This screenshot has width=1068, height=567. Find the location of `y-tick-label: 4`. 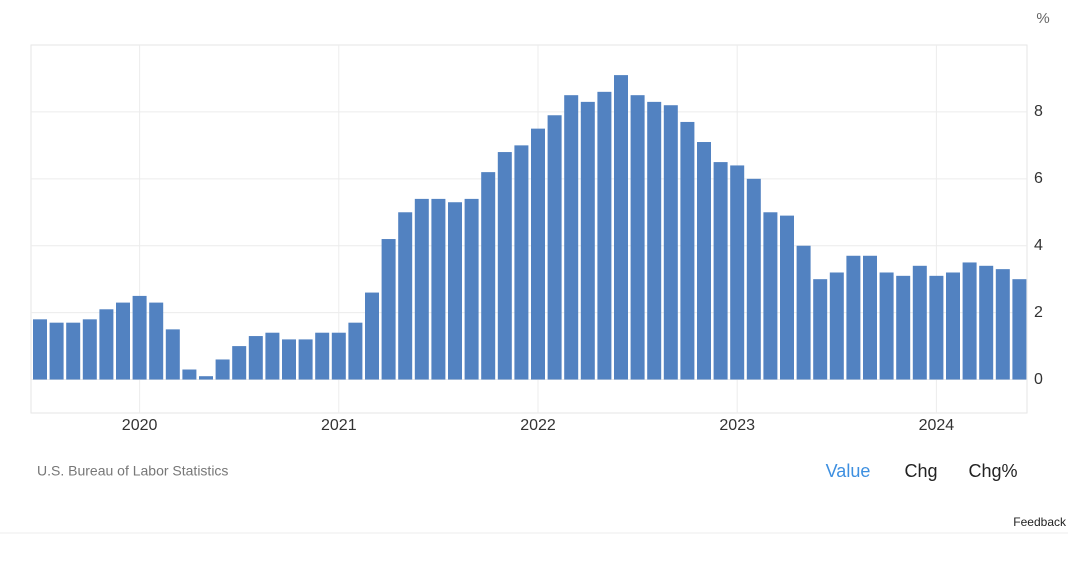

y-tick-label: 4 is located at coordinates (1038, 245).